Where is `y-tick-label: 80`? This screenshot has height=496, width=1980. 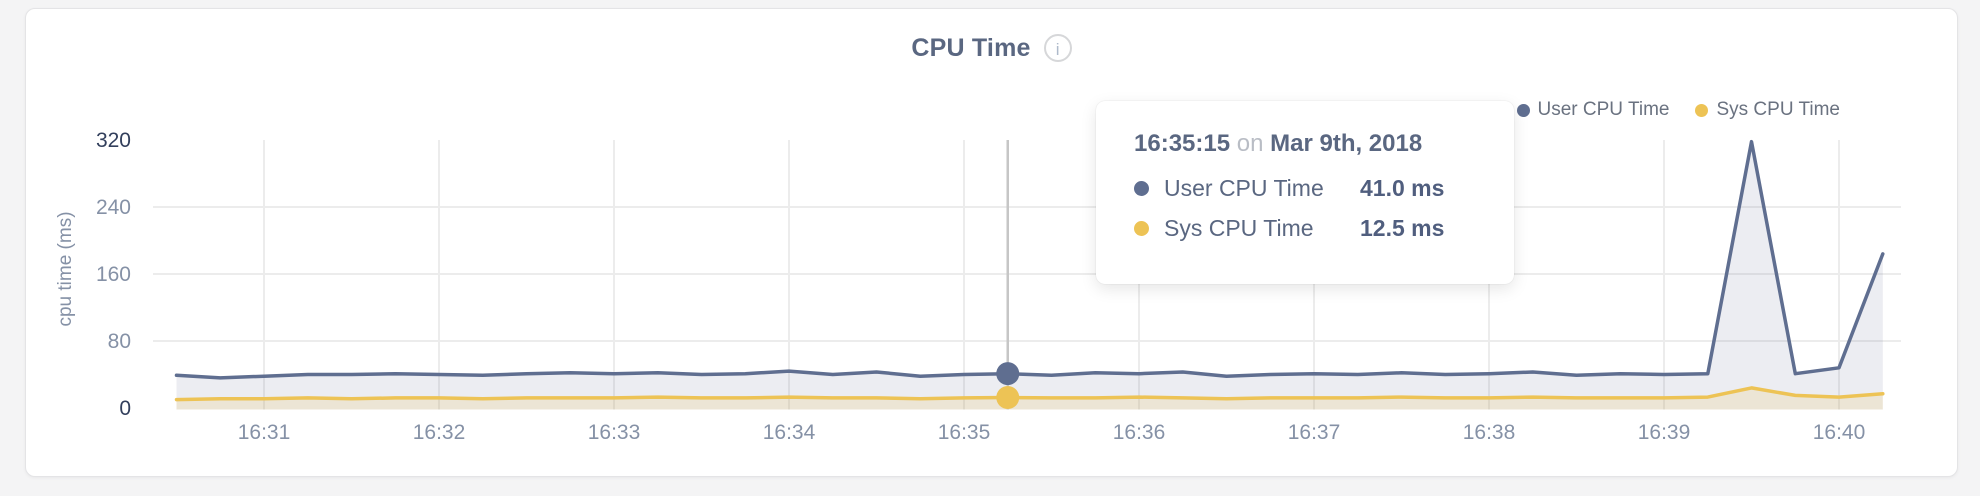
y-tick-label: 80 is located at coordinates (119, 341).